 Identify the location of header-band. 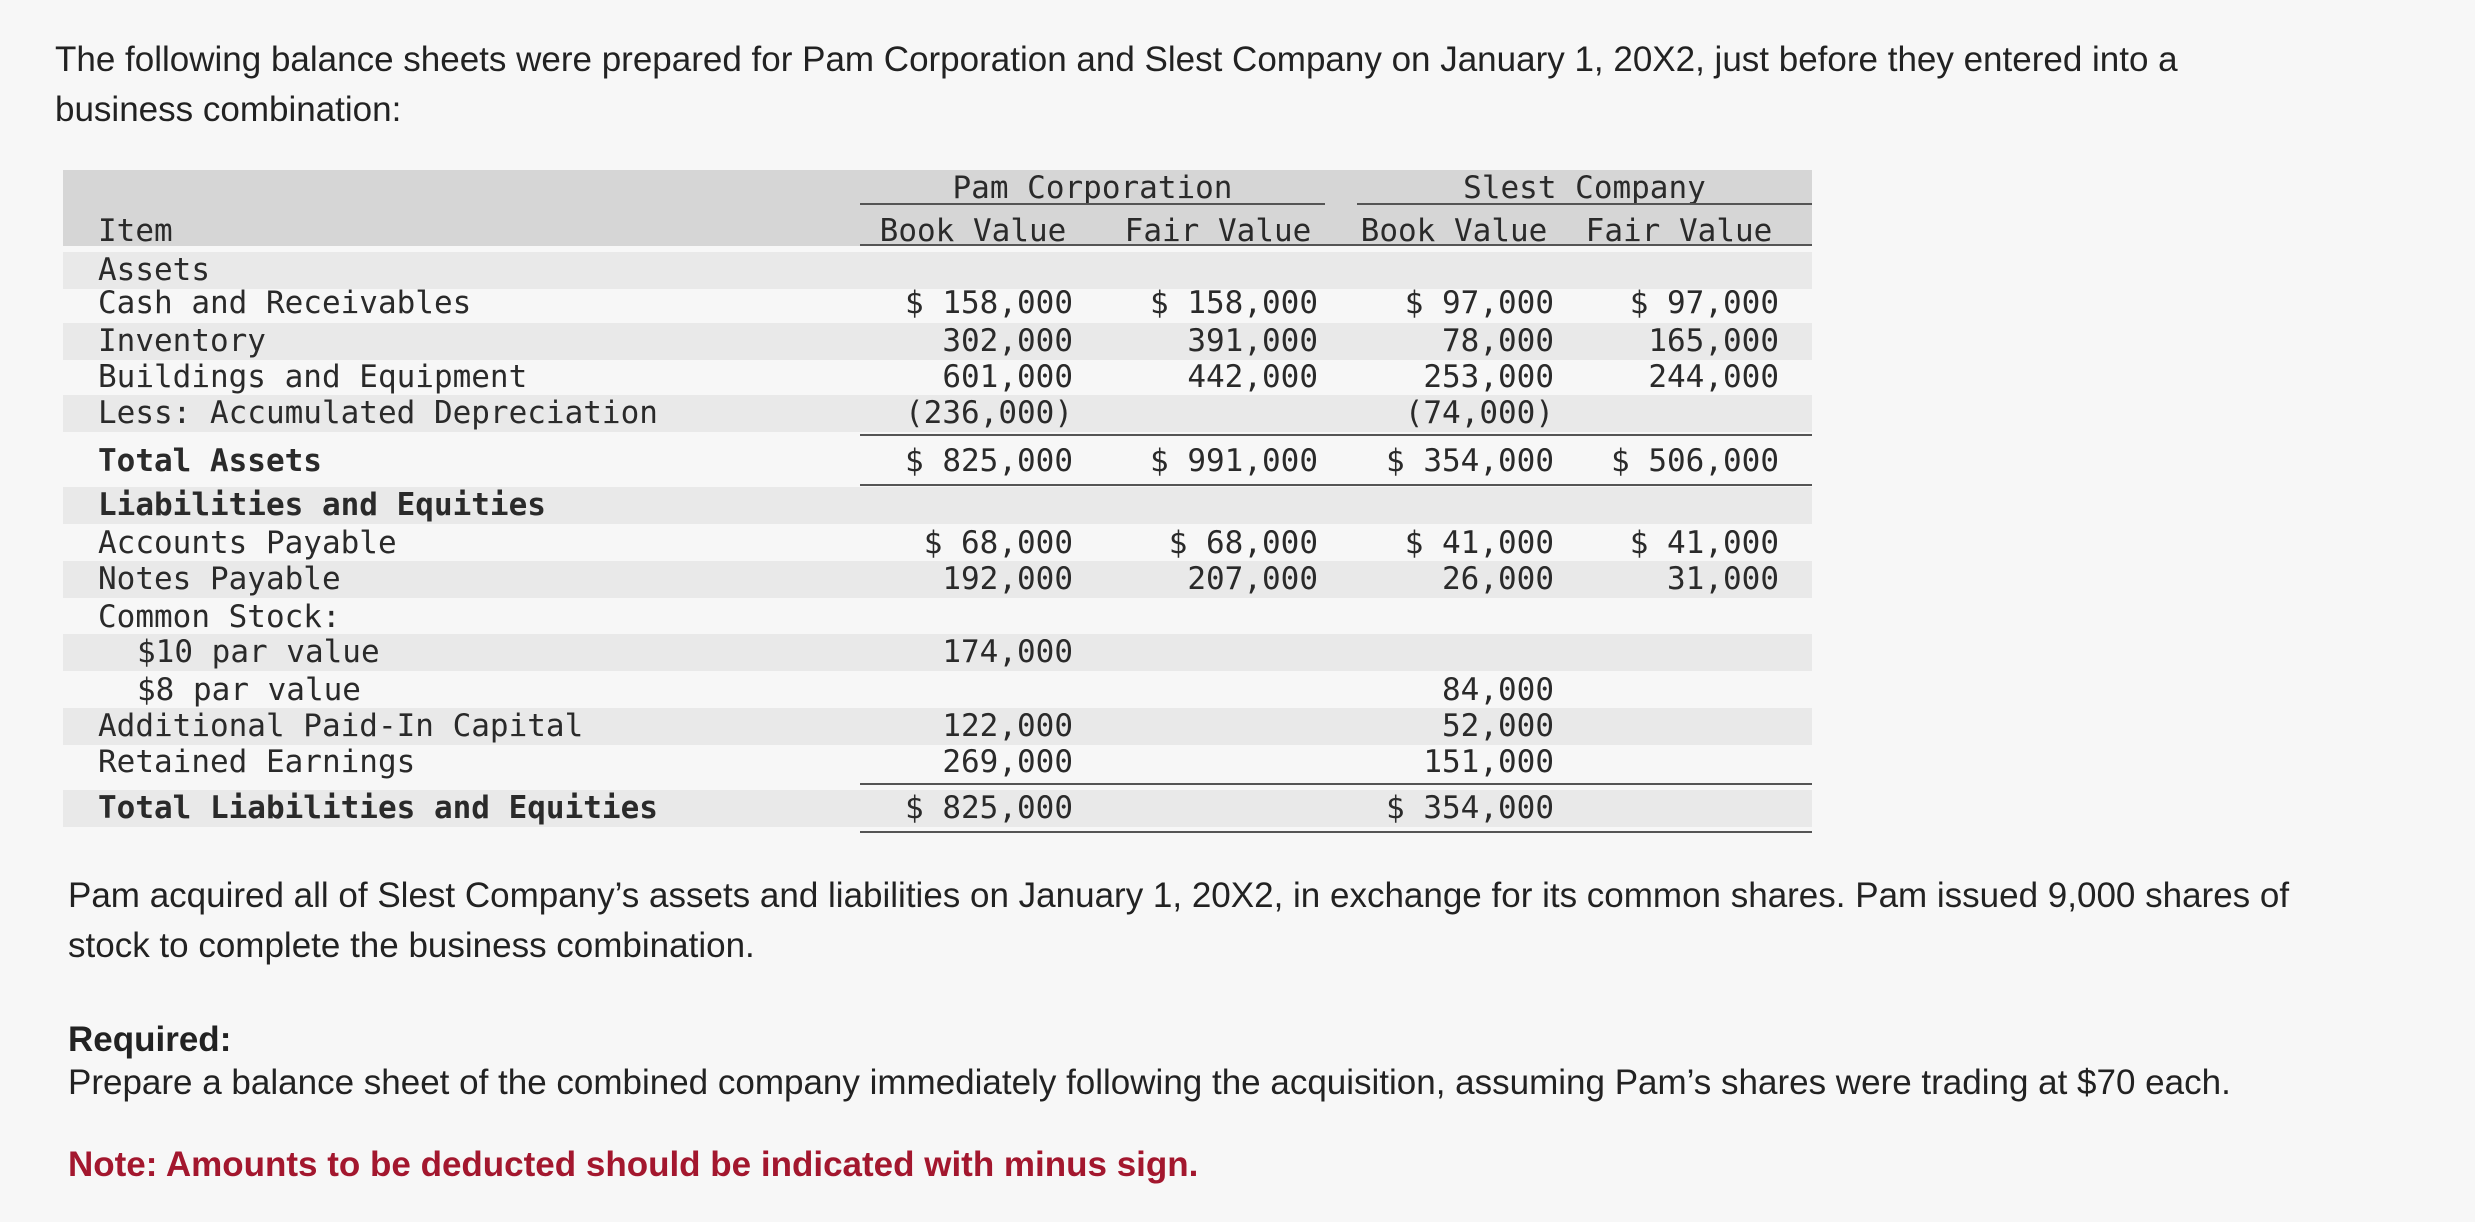
(937, 208).